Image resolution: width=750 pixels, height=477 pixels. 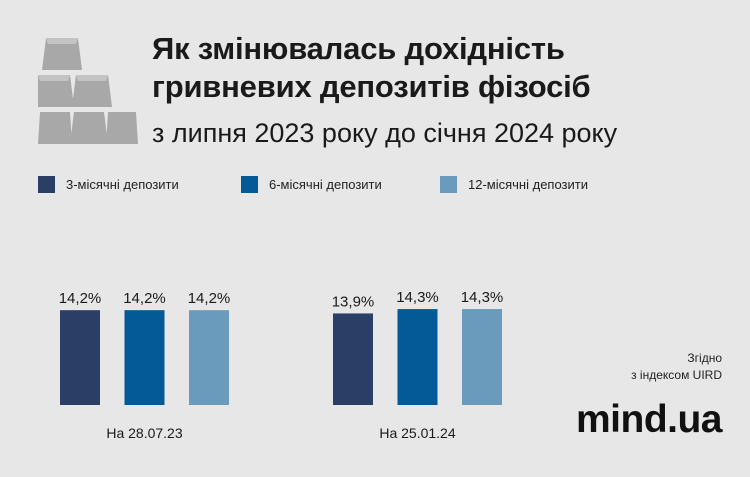 I want to click on data-label-1-group-2: 13,9%, so click(x=353, y=301).